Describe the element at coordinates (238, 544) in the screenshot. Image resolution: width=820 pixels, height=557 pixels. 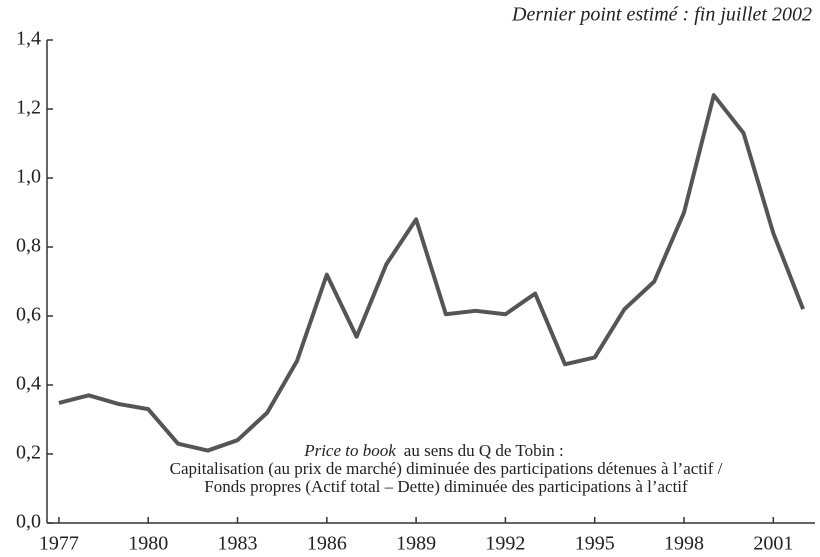
I see `x-tick-label: 1983` at that location.